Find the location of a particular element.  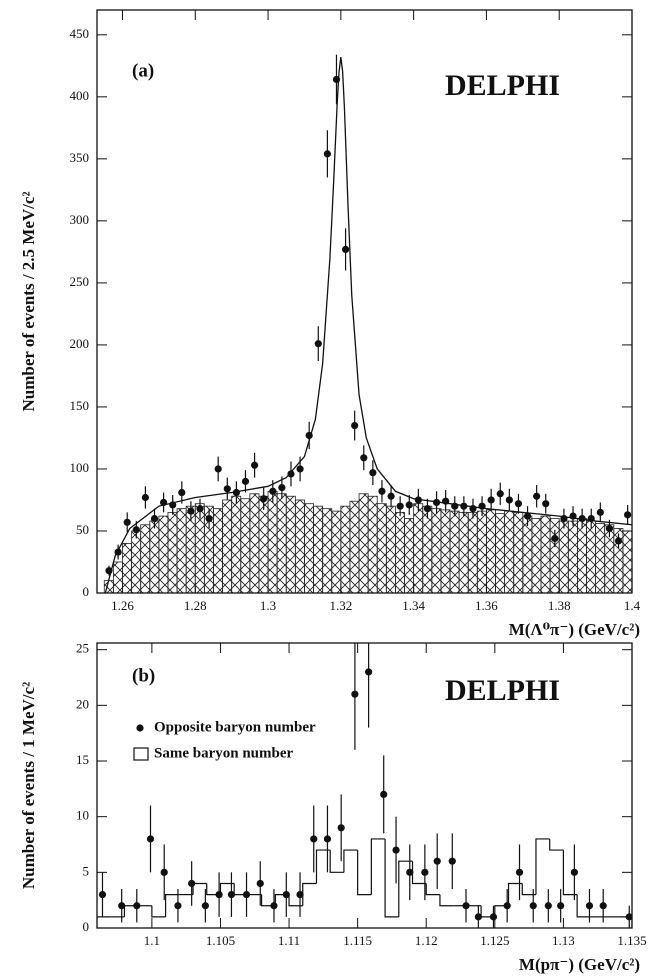

y-tick-label: 300 is located at coordinates (80, 219).